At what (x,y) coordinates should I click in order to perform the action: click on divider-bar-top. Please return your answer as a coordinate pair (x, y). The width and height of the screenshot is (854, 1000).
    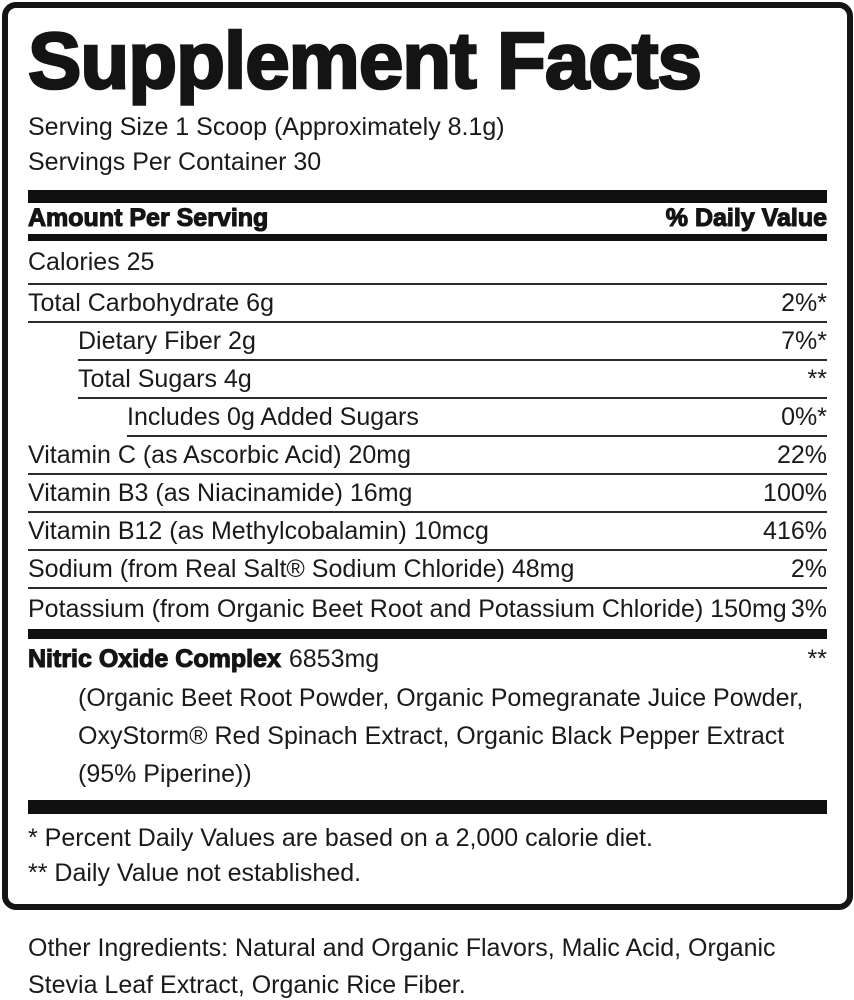
    Looking at the image, I should click on (427, 196).